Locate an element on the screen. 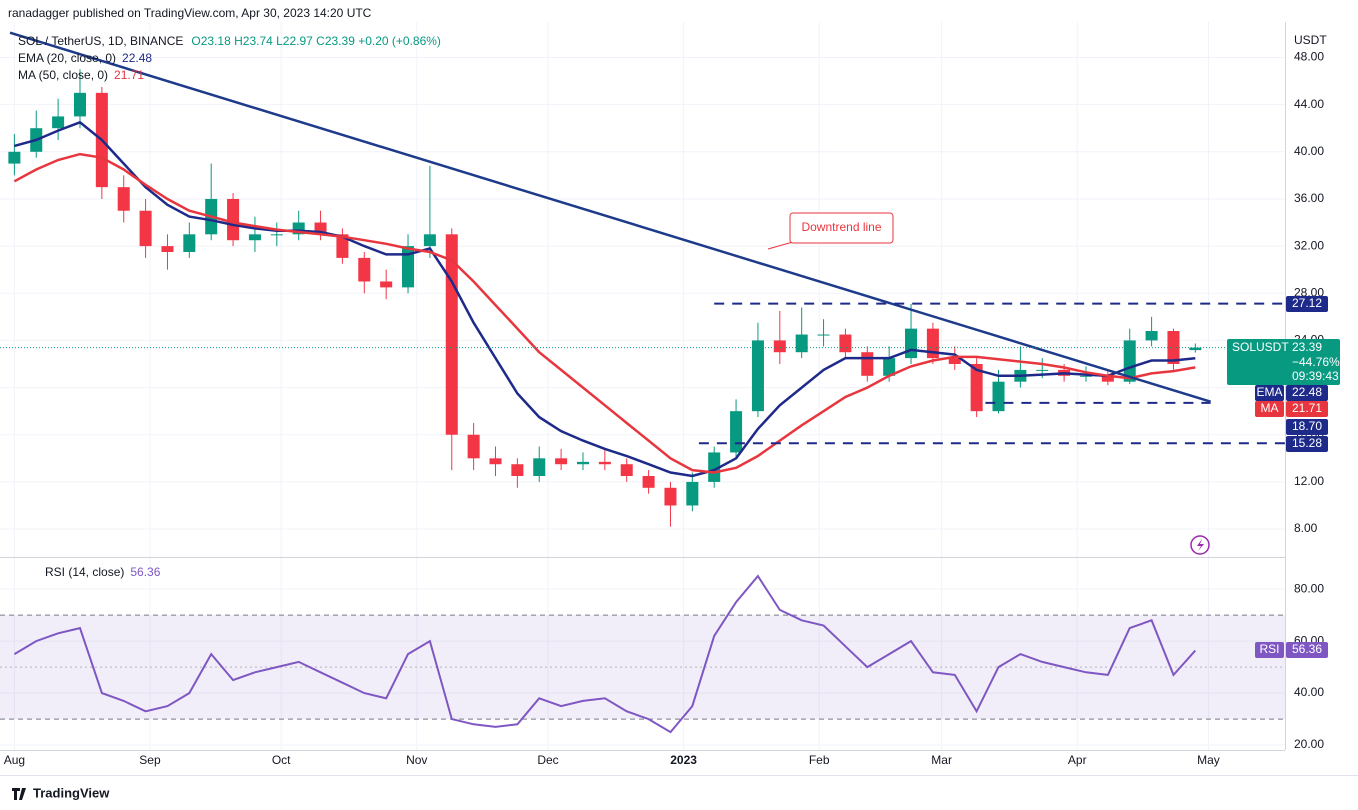 This screenshot has width=1358, height=810. axis-tag-text: 15.28 is located at coordinates (1307, 443).